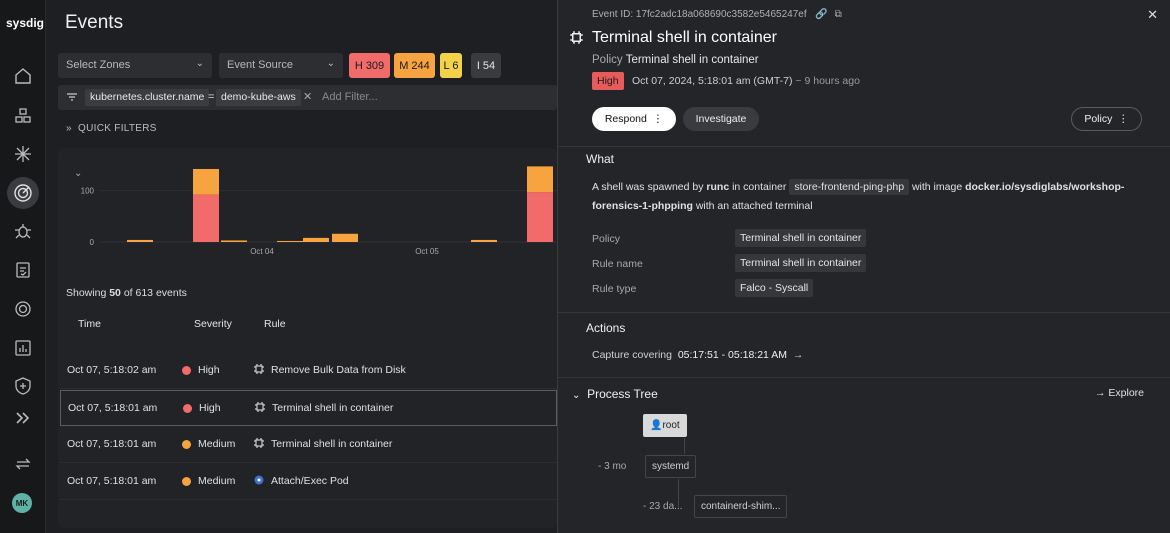 The width and height of the screenshot is (1170, 533). What do you see at coordinates (658, 119) in the screenshot?
I see `more-icon: ⋮` at bounding box center [658, 119].